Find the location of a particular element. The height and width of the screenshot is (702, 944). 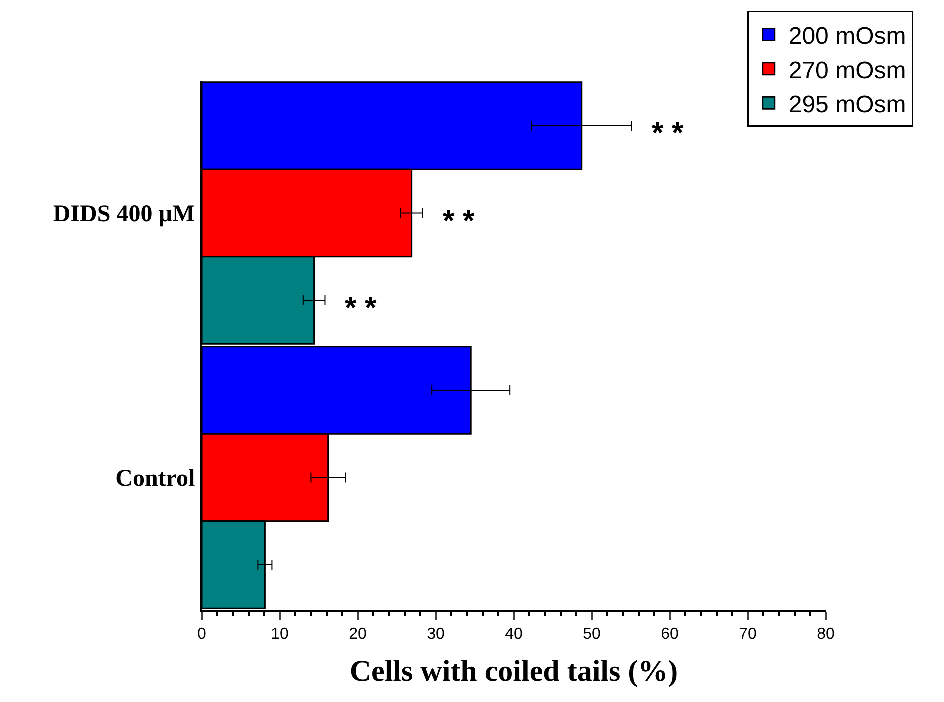

x-tick-label: 30 is located at coordinates (436, 635).